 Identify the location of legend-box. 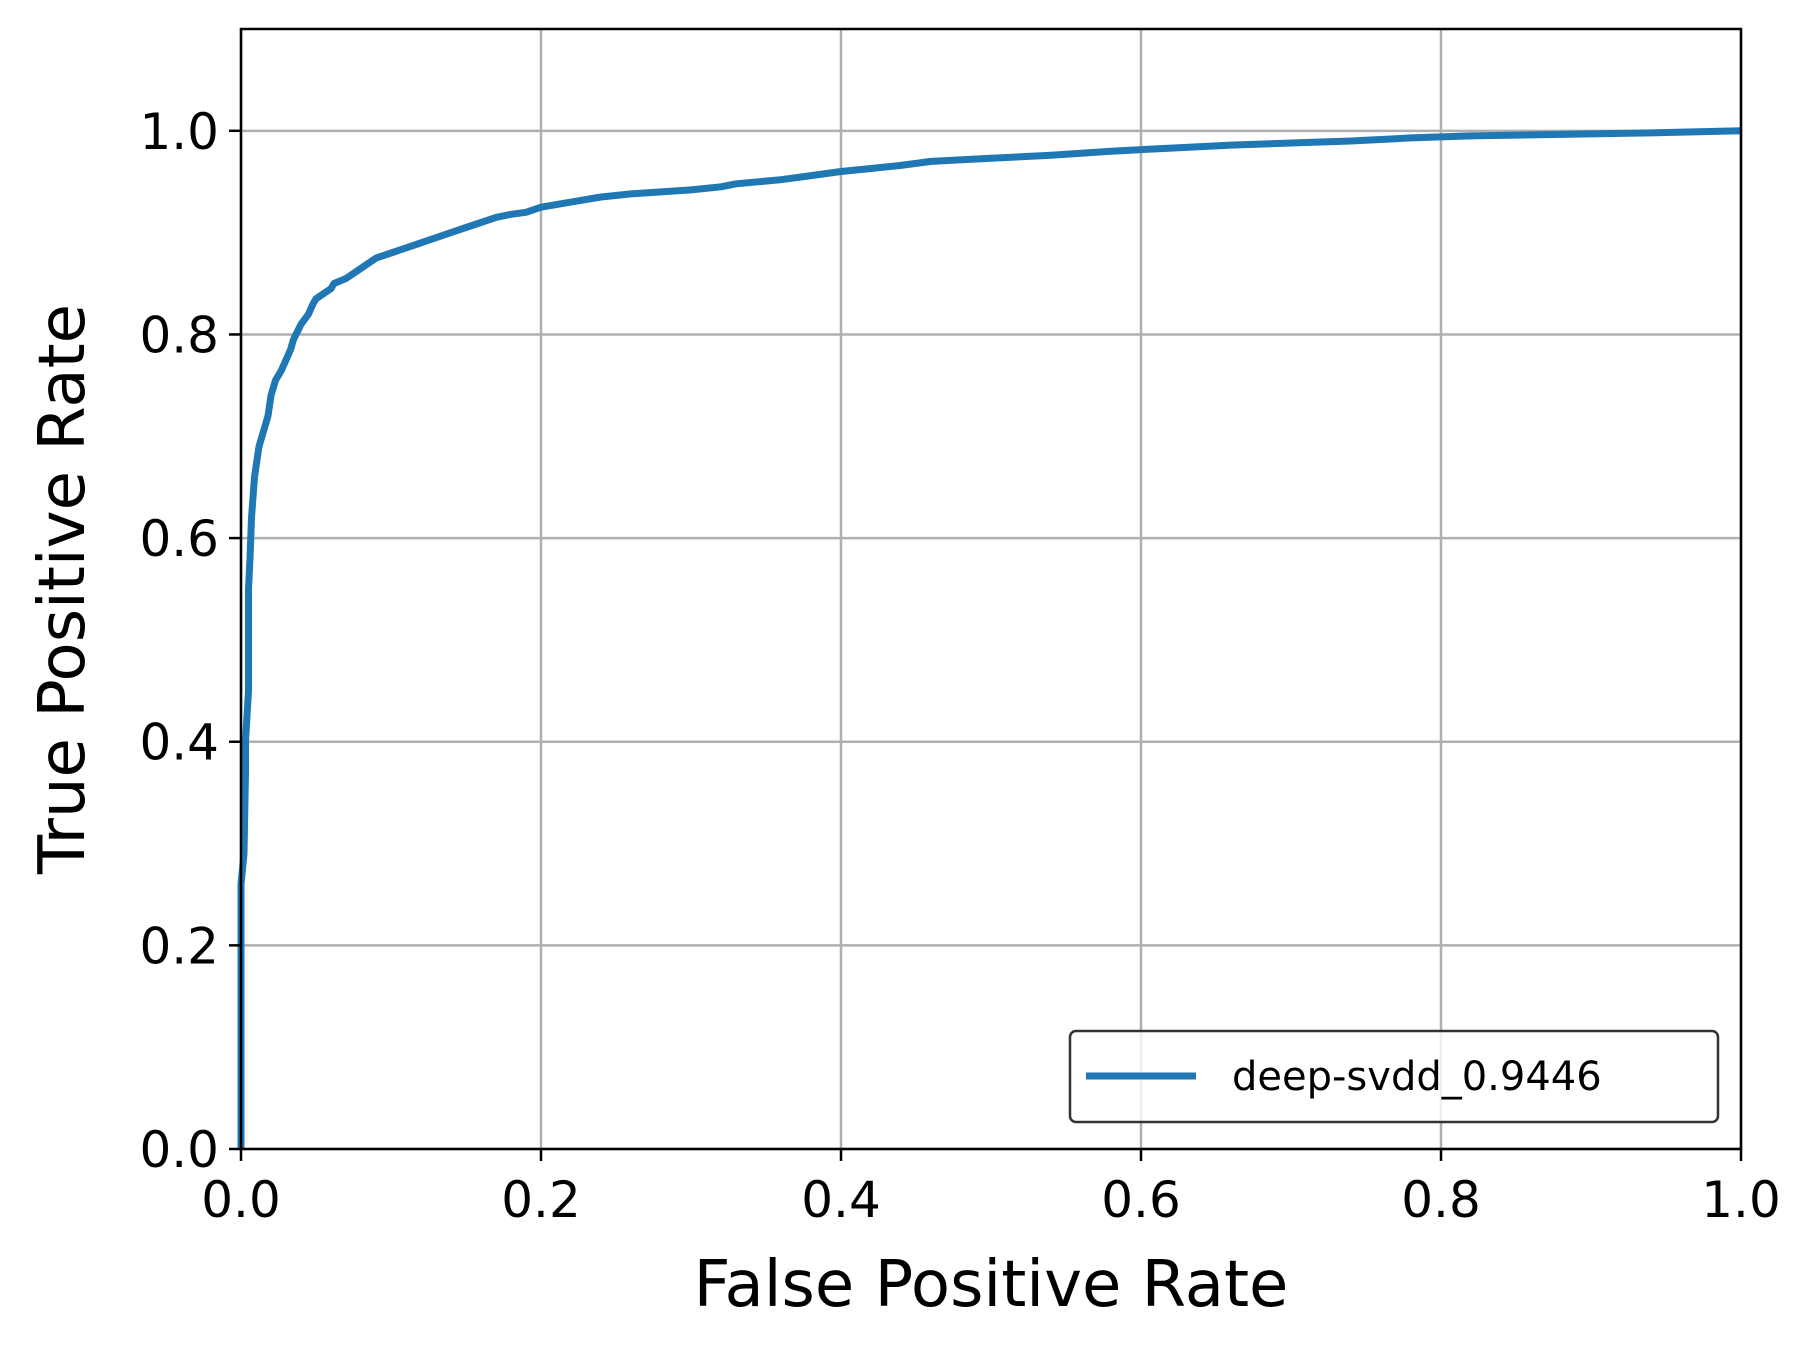
(1394, 1076).